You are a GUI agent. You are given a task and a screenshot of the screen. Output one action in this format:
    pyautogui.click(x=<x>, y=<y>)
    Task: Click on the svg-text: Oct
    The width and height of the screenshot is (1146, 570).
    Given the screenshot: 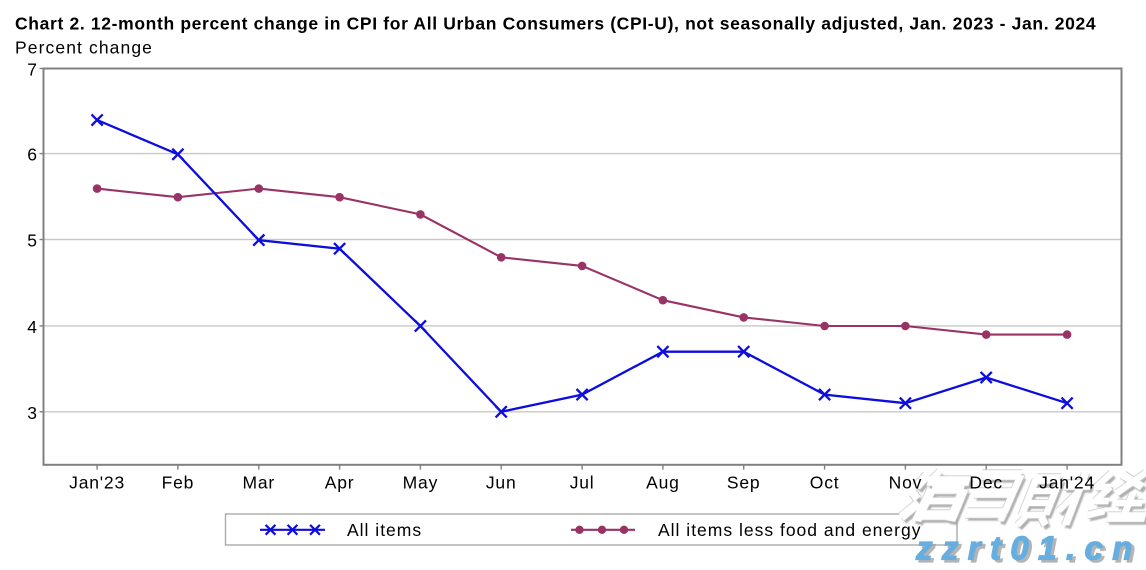 What is the action you would take?
    pyautogui.click(x=825, y=483)
    